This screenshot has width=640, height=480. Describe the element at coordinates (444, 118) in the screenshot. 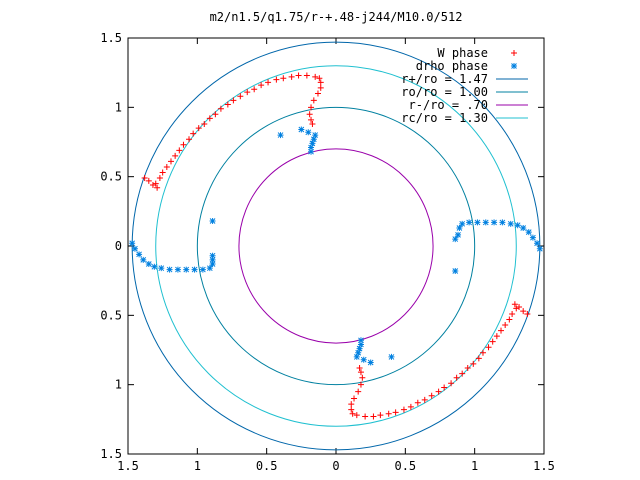

I see `legend-label: rc/ro = 1.30` at that location.